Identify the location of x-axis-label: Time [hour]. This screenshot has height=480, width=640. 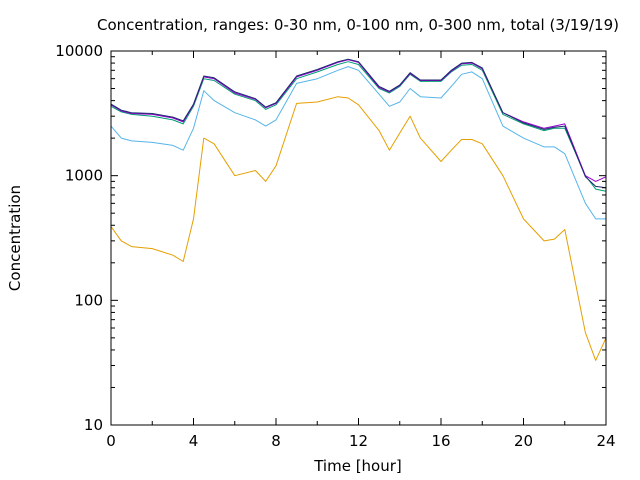
(357, 466).